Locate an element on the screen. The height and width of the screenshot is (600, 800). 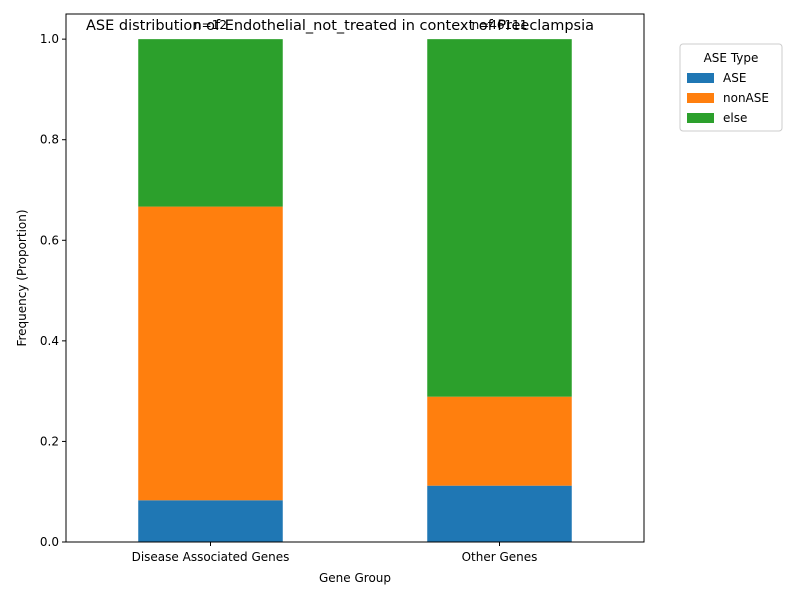
legend-swatch-ase is located at coordinates (700, 78).